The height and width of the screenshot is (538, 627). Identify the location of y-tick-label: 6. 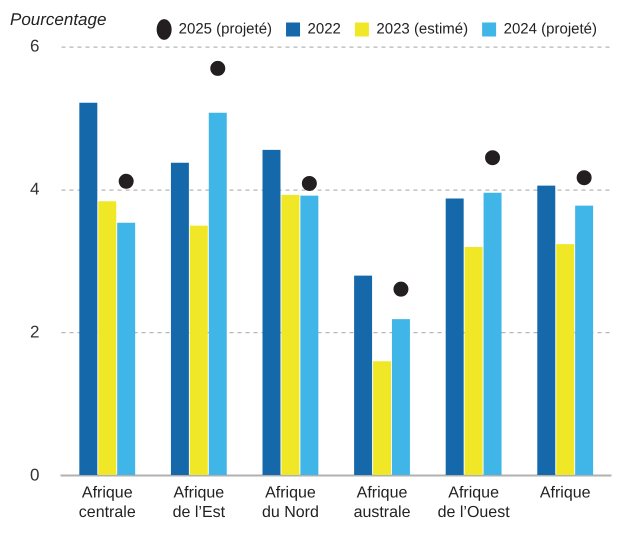
(35, 46).